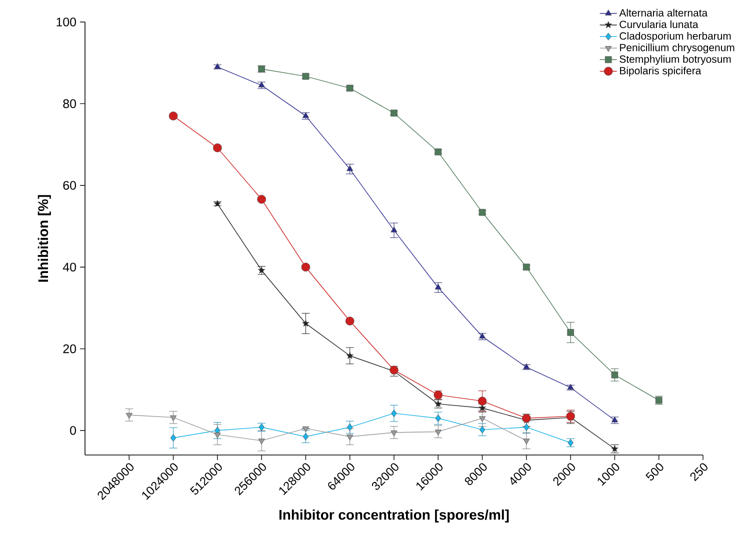 This screenshot has width=742, height=556. What do you see at coordinates (659, 24) in the screenshot?
I see `legend-label: Curvularia lunata` at bounding box center [659, 24].